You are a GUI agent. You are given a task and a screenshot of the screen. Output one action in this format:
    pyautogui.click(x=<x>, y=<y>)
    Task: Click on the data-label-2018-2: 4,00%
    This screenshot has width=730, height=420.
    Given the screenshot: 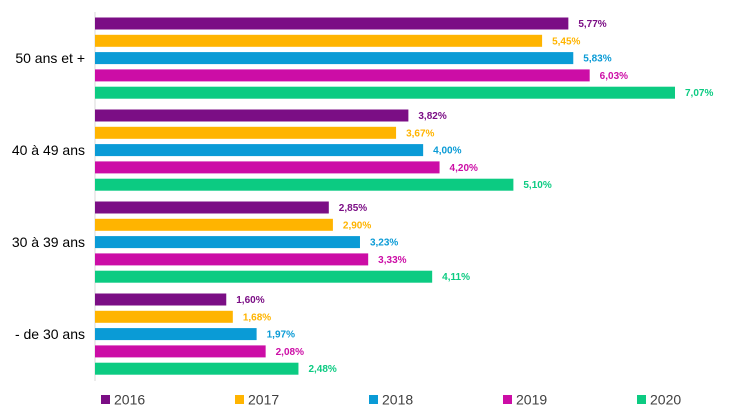 What is the action you would take?
    pyautogui.click(x=447, y=151)
    